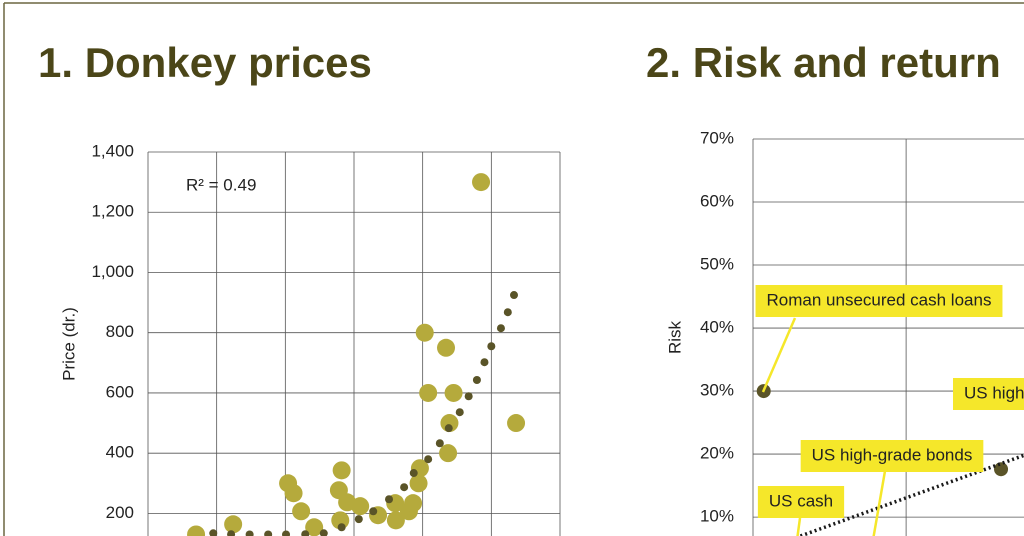 The height and width of the screenshot is (536, 1024). Describe the element at coordinates (120, 512) in the screenshot. I see `y-tick-label: 200` at that location.